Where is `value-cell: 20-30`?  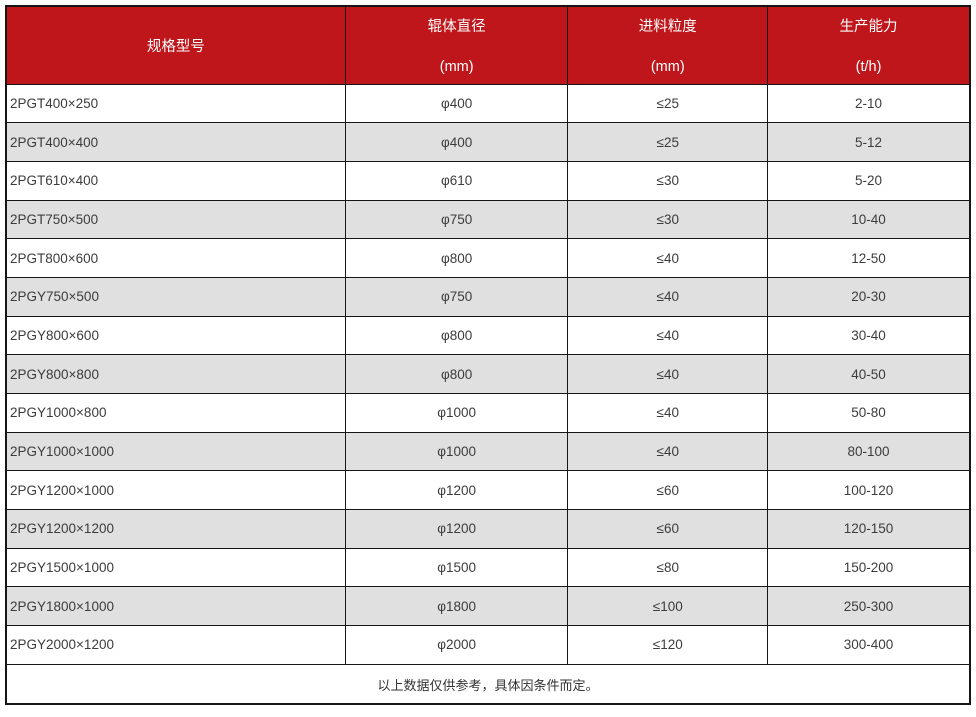
value-cell: 20-30 is located at coordinates (869, 296).